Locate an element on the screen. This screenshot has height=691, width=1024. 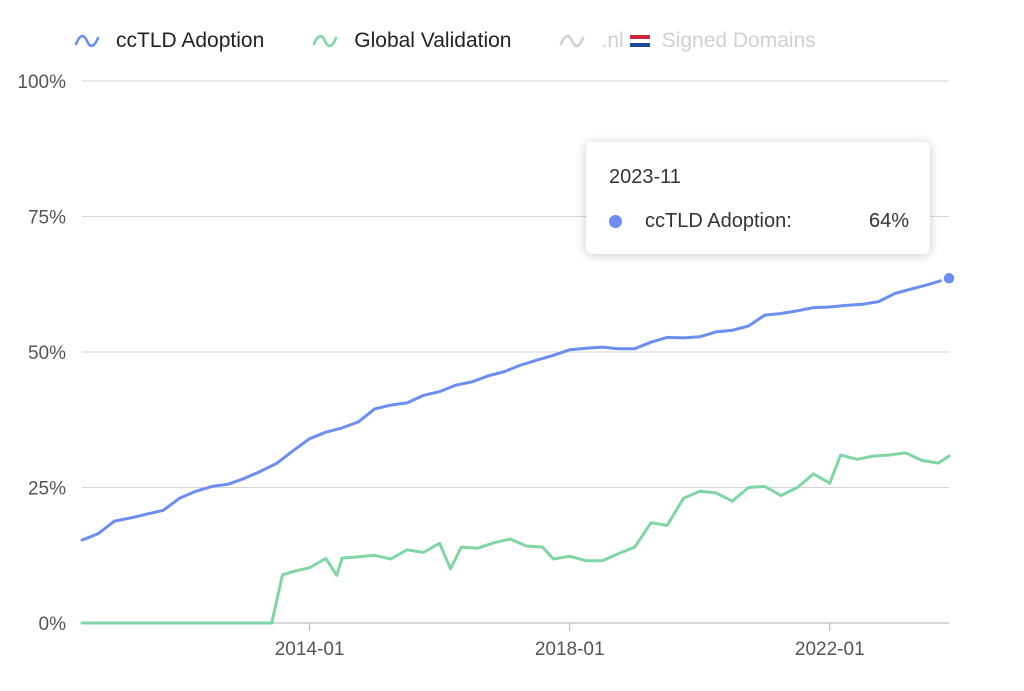
highlight-markers is located at coordinates (949, 278).